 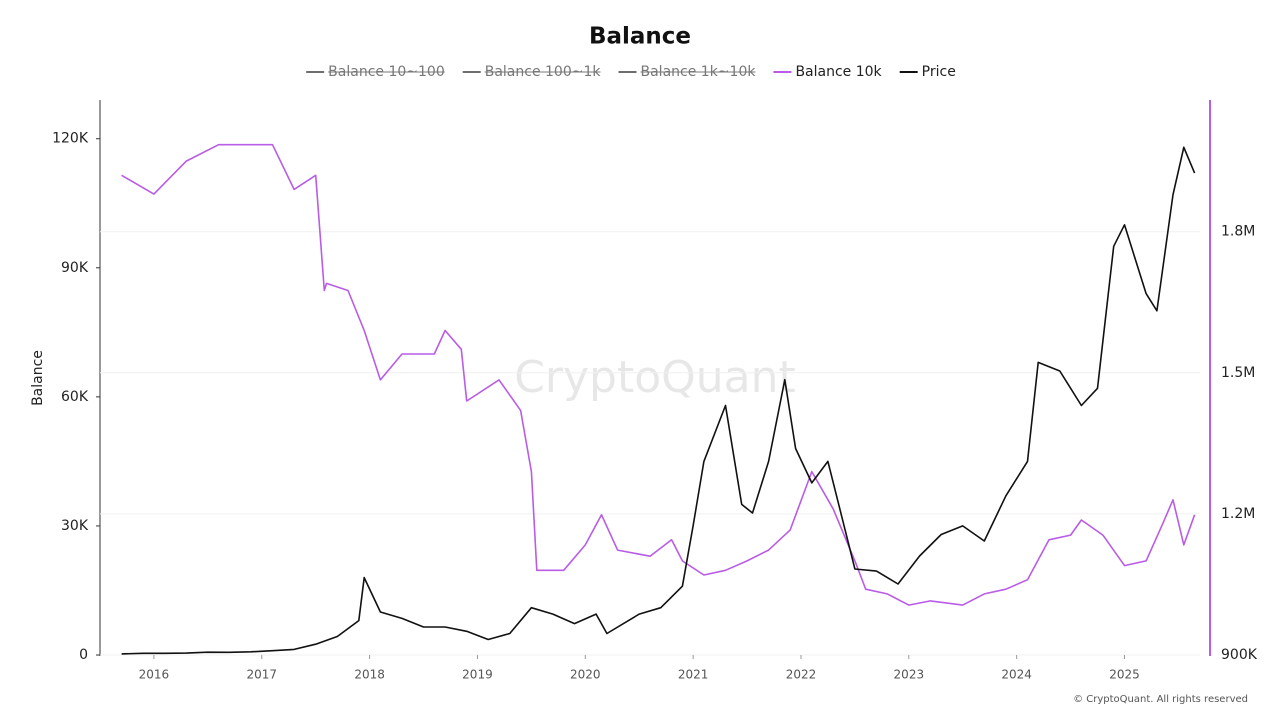 I want to click on x-tick-label: 2022, so click(x=801, y=675).